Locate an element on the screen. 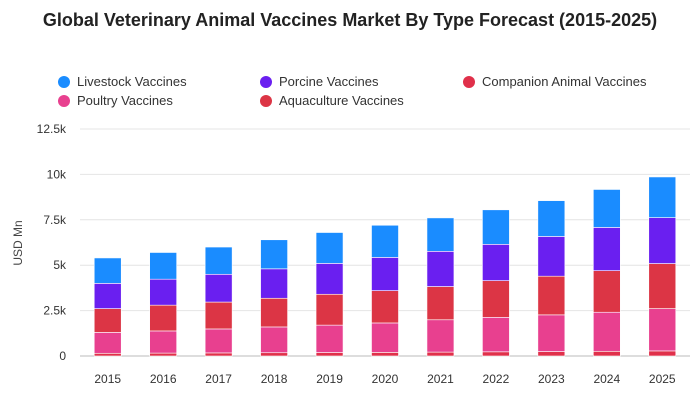 This screenshot has width=700, height=400. x-tick-label: 2015 is located at coordinates (107, 379).